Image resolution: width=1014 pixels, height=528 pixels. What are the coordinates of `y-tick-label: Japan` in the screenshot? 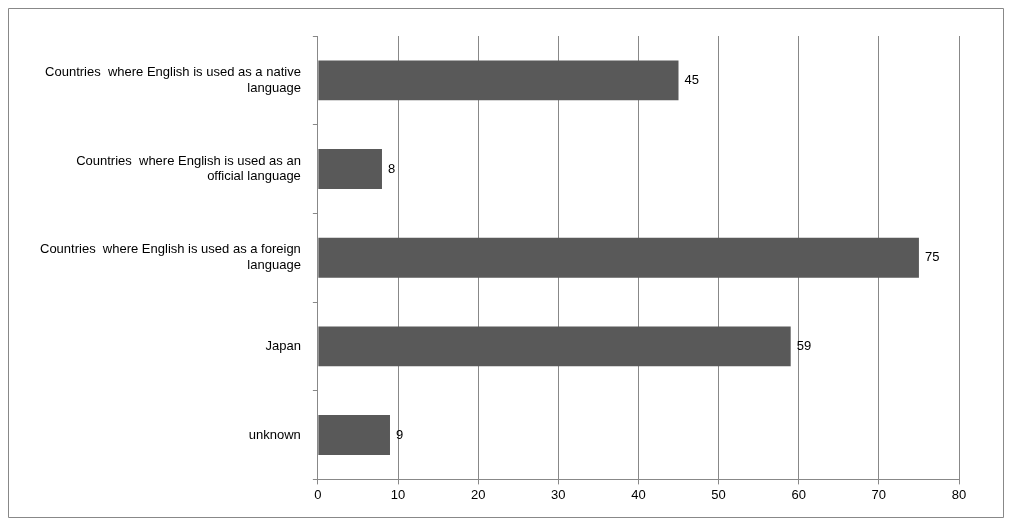 It's located at (283, 345).